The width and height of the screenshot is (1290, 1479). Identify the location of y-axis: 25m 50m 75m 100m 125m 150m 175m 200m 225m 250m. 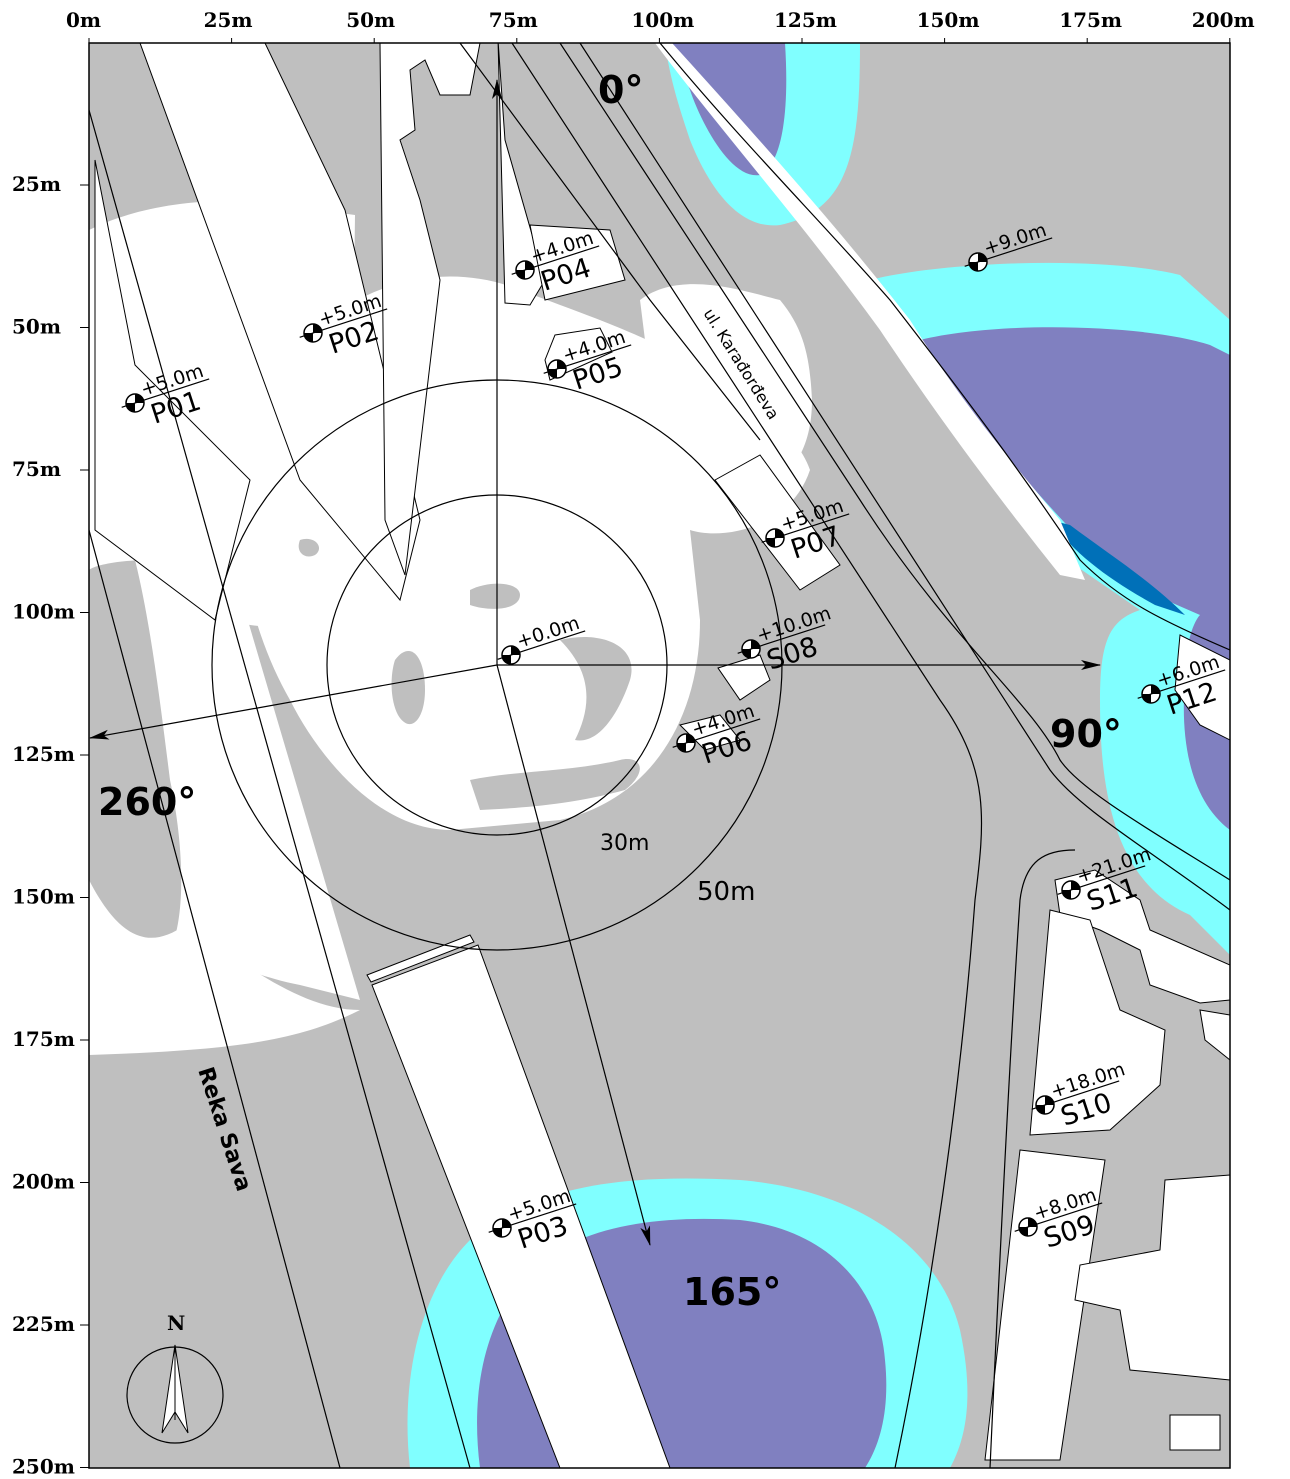
(50, 825).